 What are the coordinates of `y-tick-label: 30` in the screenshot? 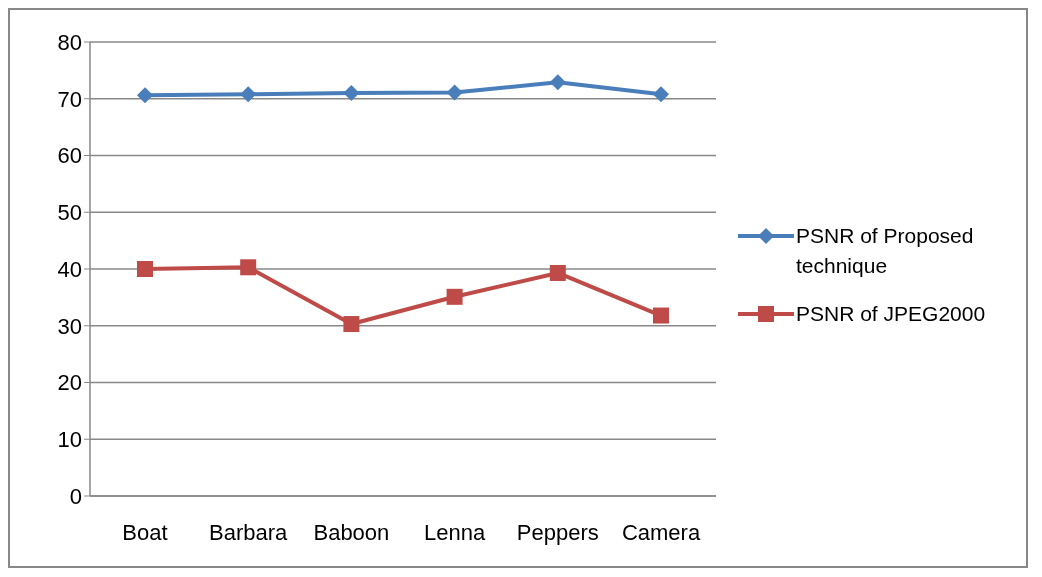 It's located at (69, 326).